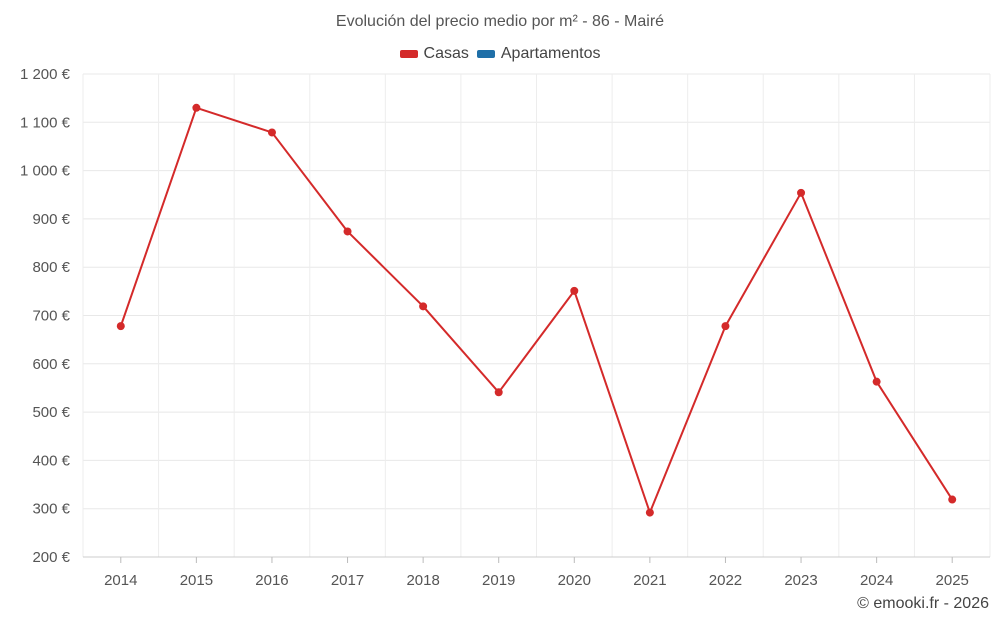  I want to click on y-tick-label: 800 €, so click(51, 267).